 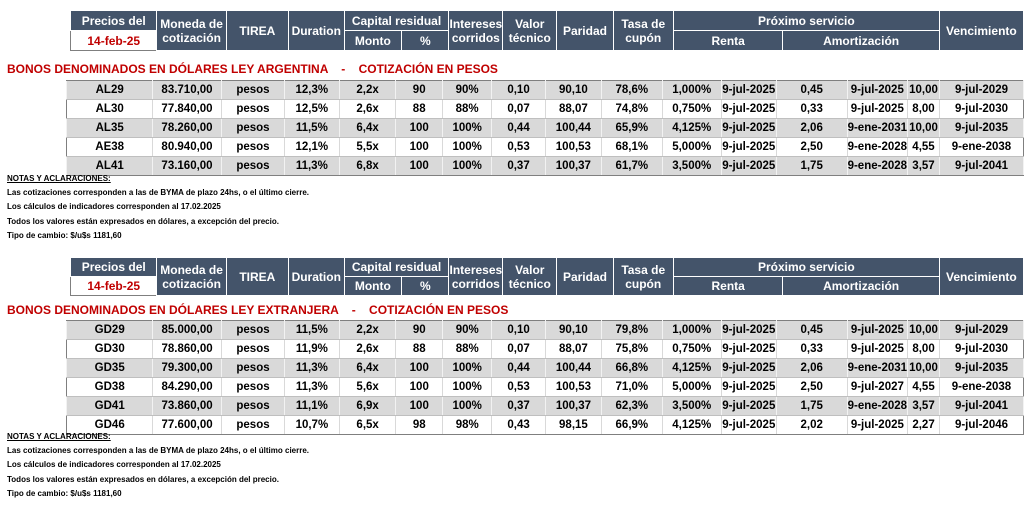 I want to click on duration-header: Duration, so click(x=316, y=30).